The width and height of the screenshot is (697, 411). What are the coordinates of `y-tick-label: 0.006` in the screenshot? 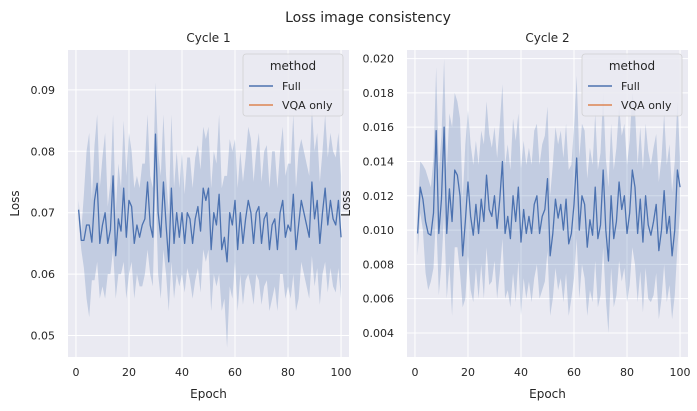 It's located at (379, 299).